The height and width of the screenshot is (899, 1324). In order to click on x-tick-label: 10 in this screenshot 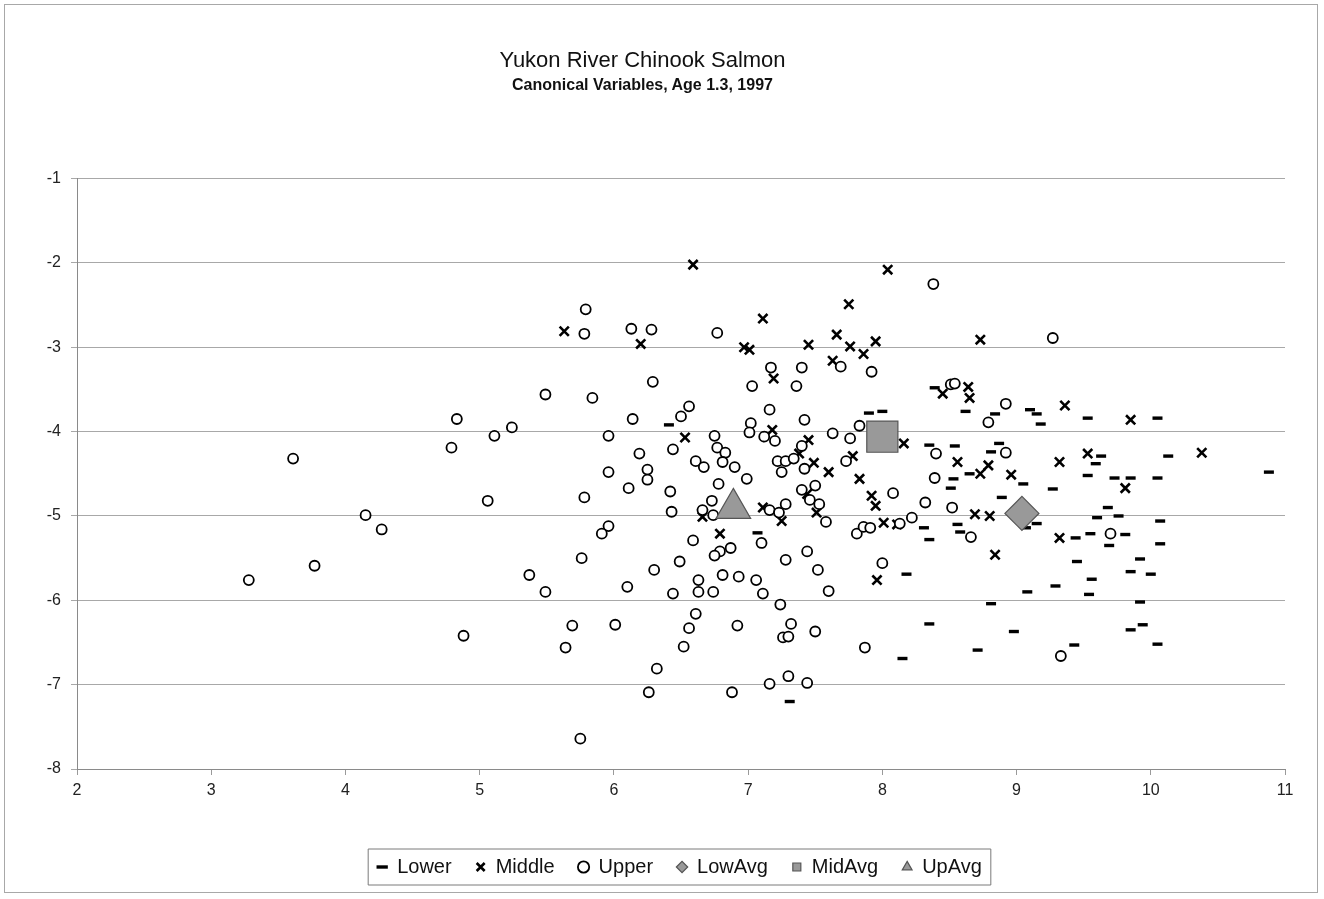, I will do `click(1150, 790)`.